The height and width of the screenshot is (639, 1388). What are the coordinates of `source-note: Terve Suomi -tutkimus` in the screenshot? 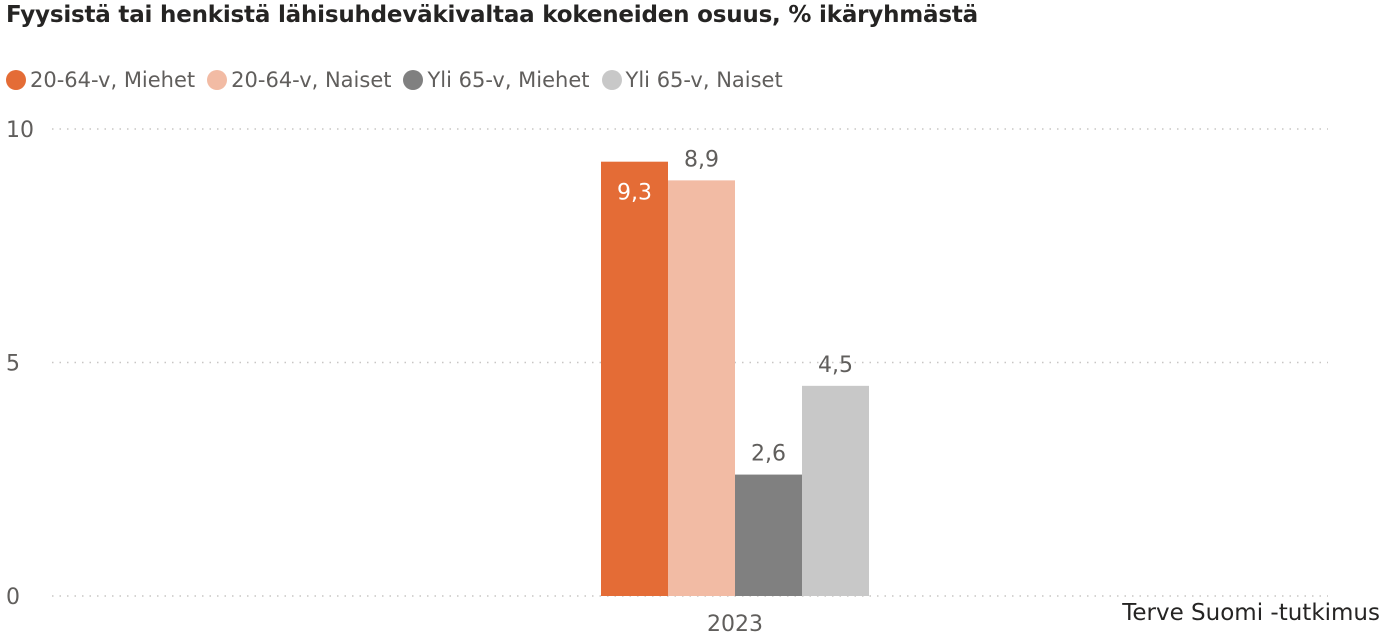 It's located at (1251, 613).